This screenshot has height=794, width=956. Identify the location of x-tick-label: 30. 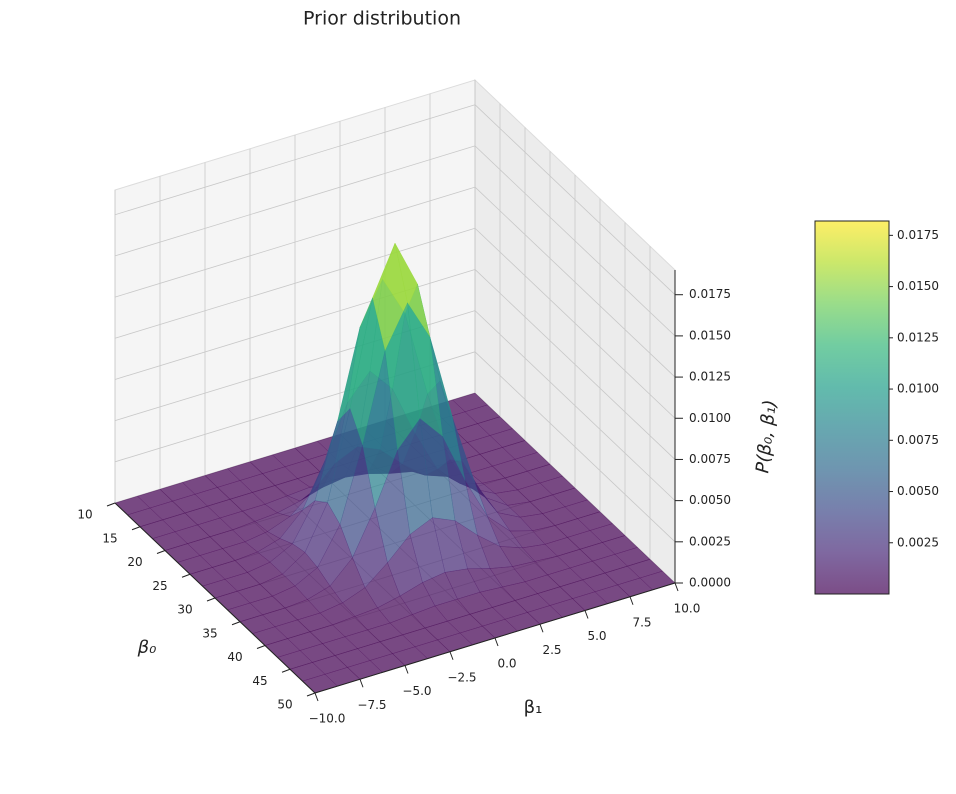
(184, 610).